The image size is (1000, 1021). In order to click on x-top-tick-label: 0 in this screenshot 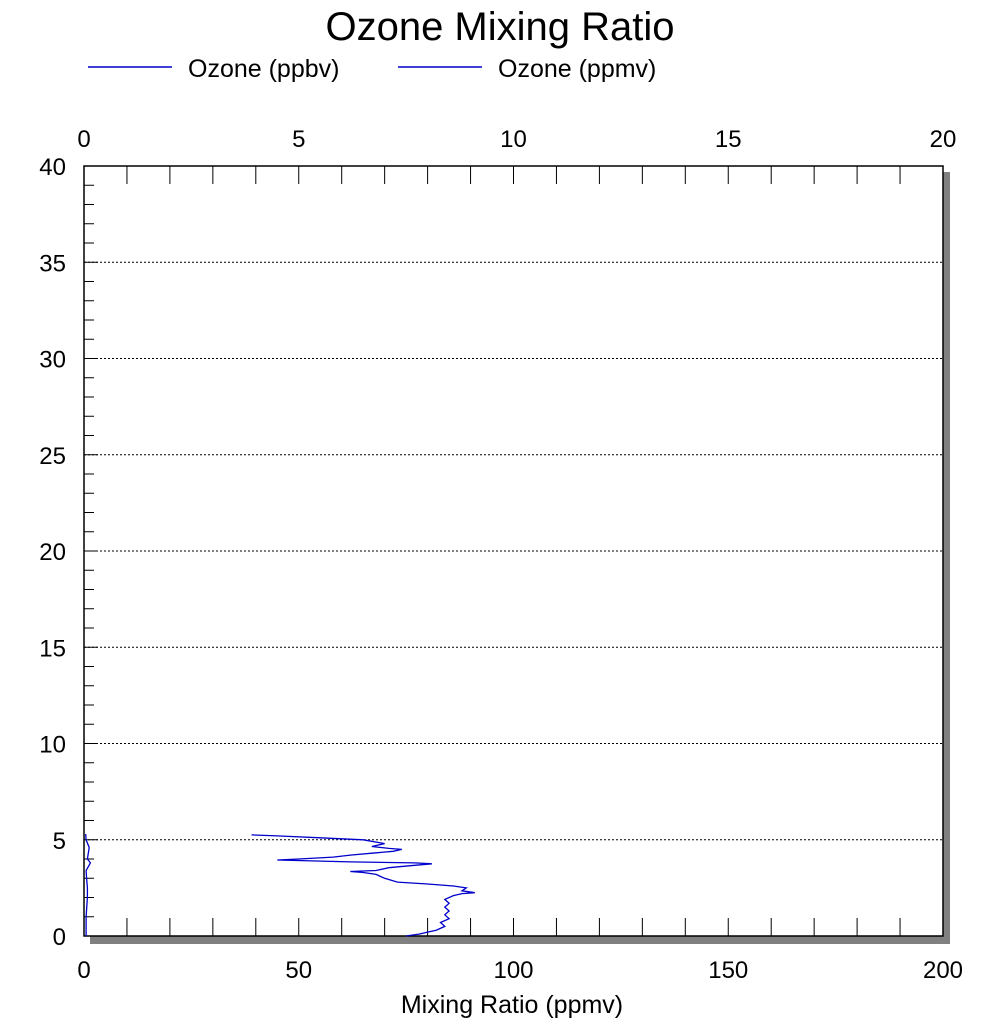, I will do `click(83, 139)`.